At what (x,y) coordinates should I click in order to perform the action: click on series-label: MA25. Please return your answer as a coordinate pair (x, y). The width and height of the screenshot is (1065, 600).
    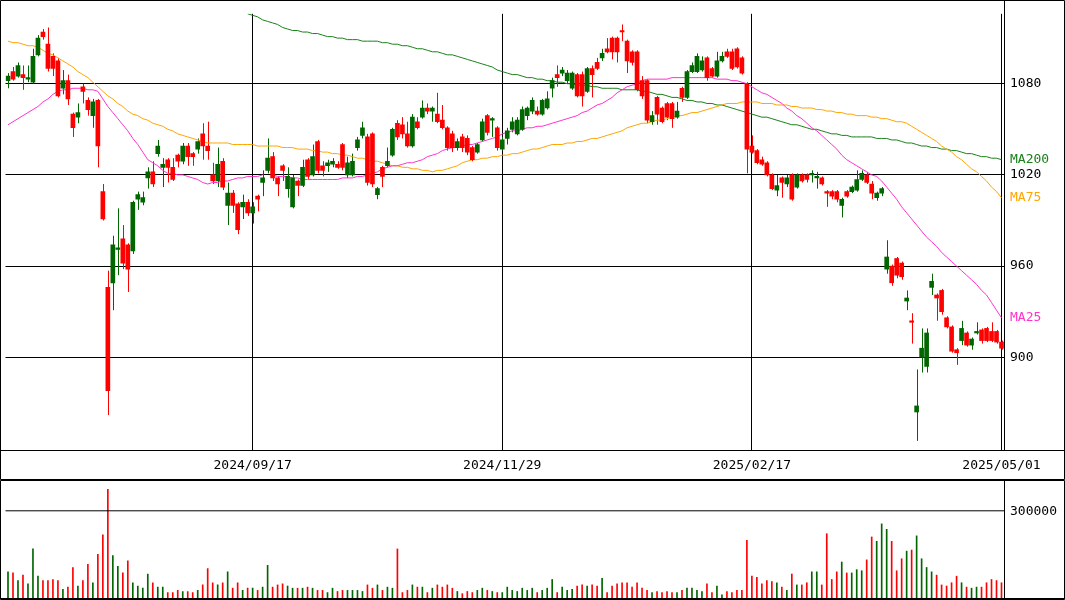
    Looking at the image, I should click on (1026, 317).